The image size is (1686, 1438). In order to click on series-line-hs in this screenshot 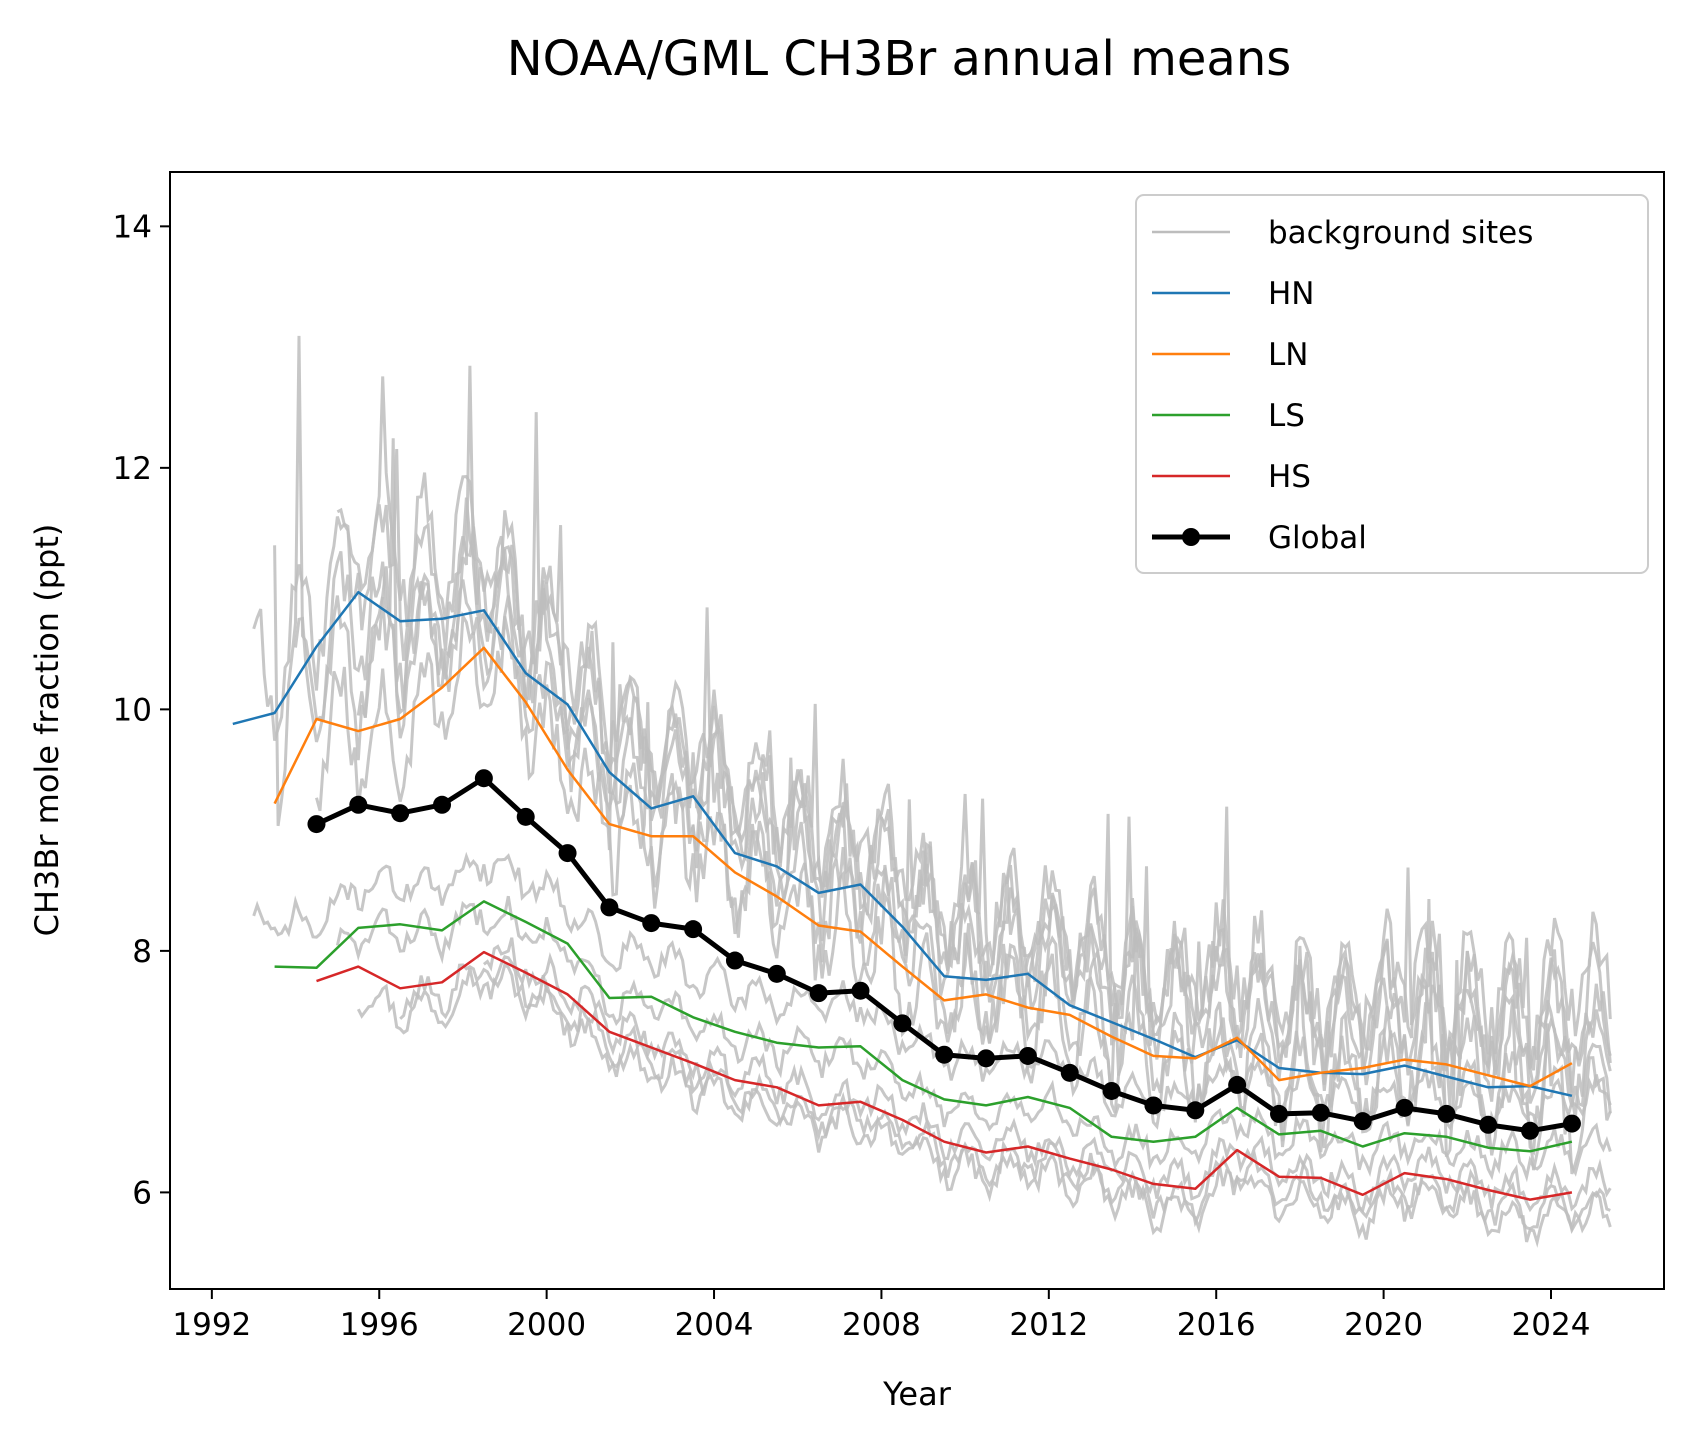, I will do `click(944, 1075)`.